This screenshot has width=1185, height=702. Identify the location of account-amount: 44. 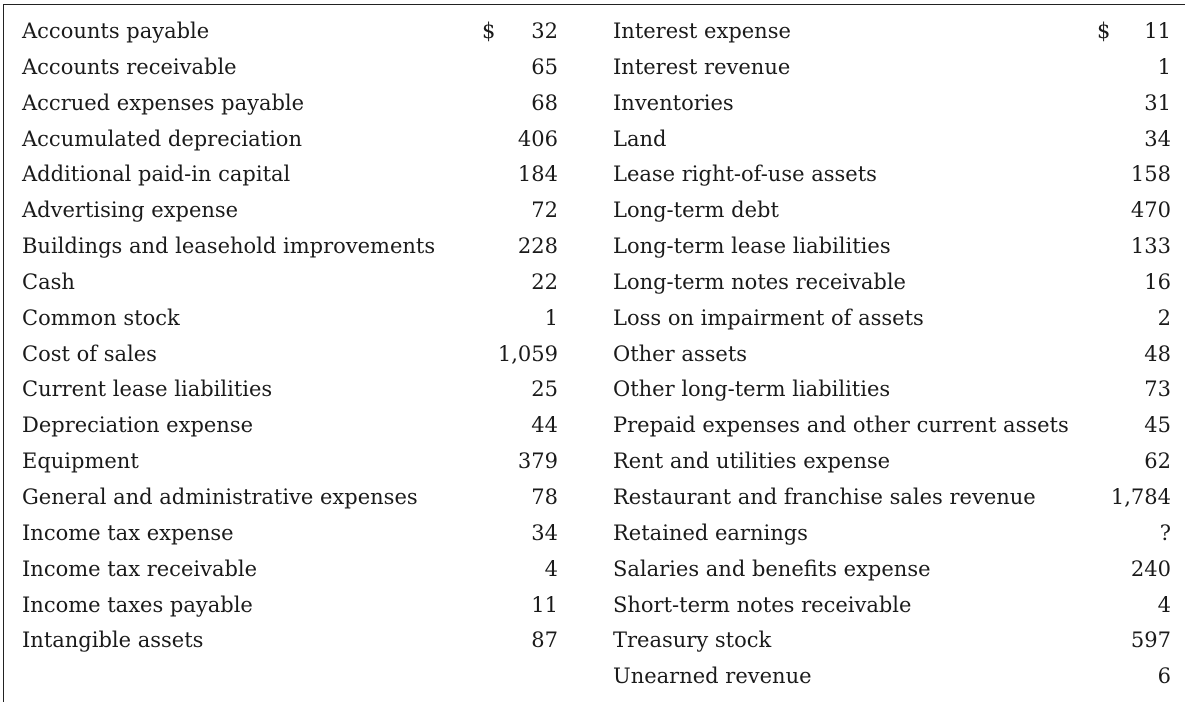
(544, 425).